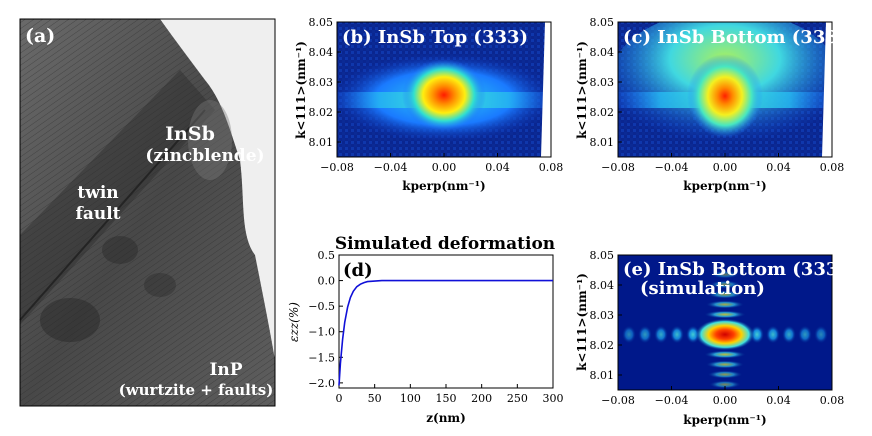  I want to click on annotation-wurtzite: (wurtzite + faults), so click(196, 390).